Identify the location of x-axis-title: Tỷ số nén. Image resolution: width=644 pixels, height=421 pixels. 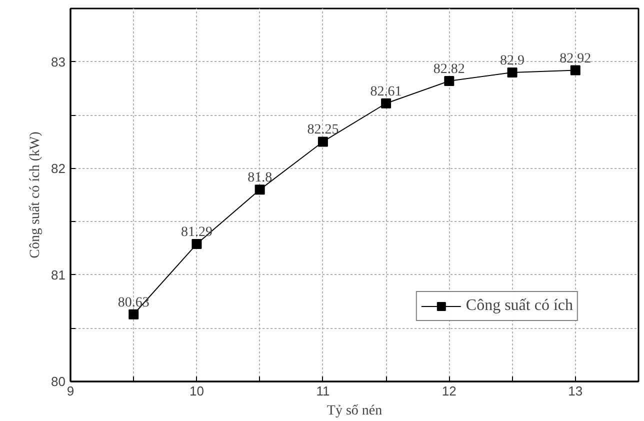
(354, 411).